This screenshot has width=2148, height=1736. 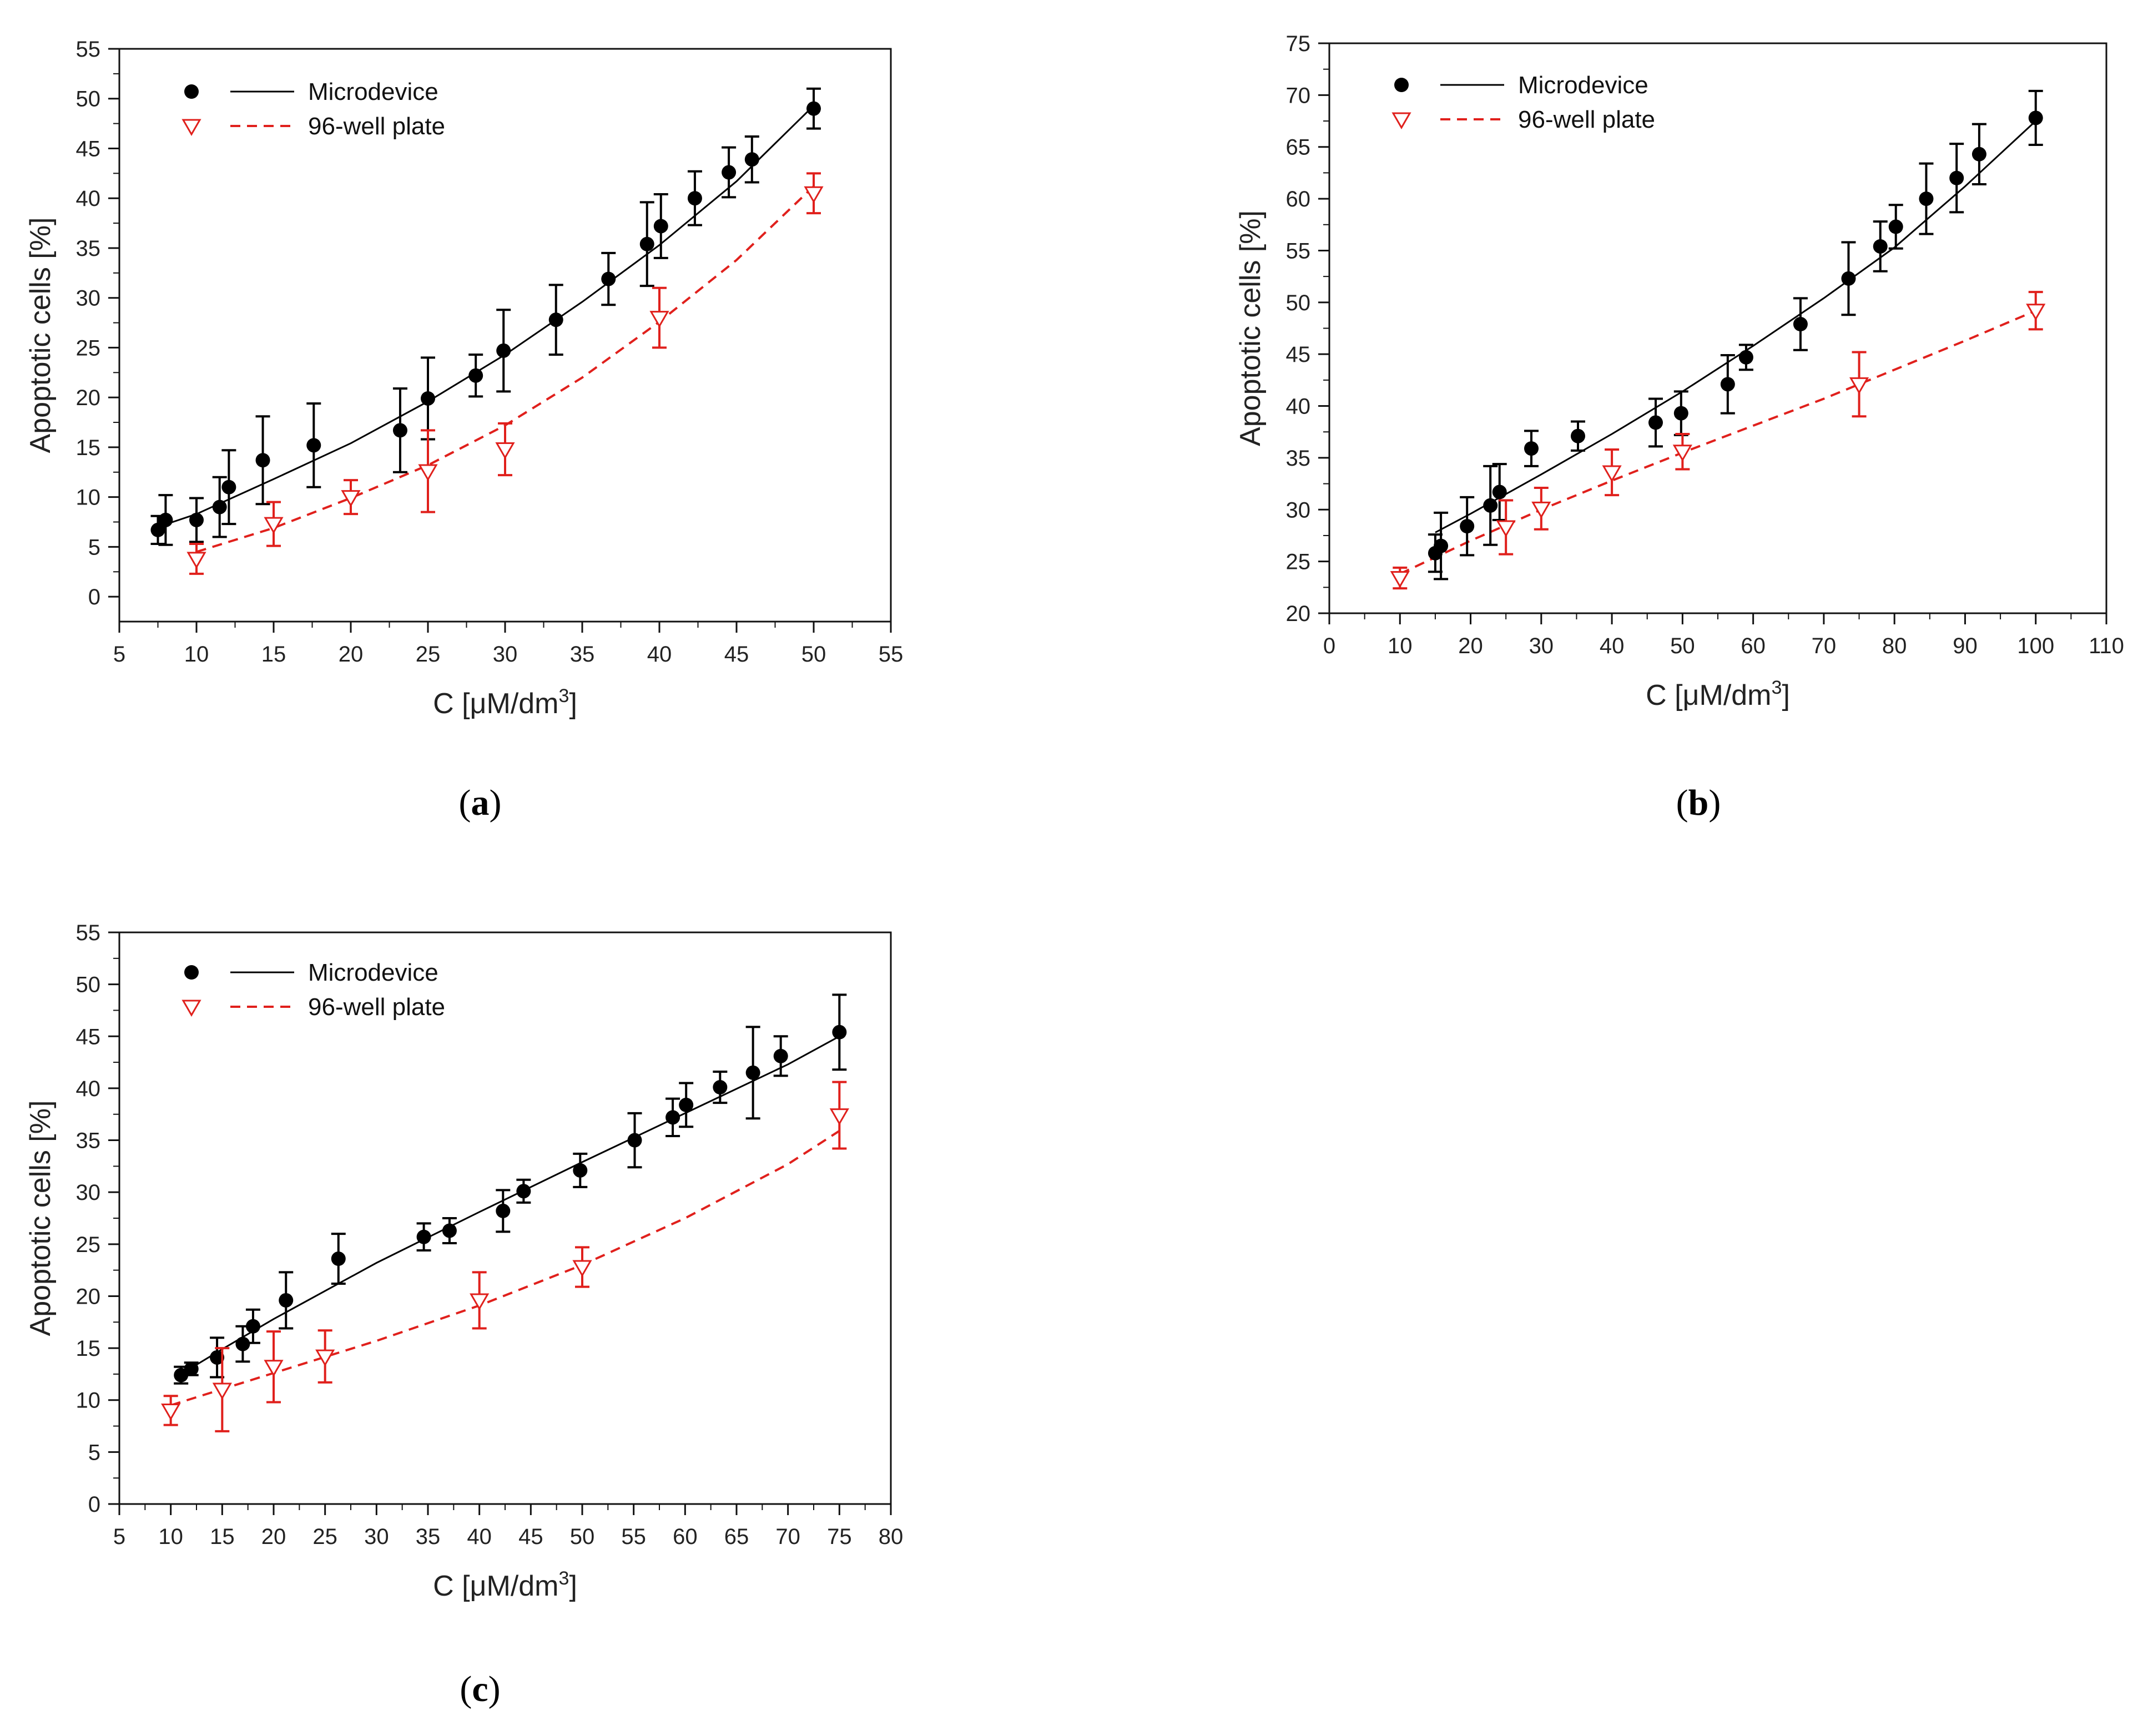 I want to click on y-tick-label: 0, so click(x=94, y=597).